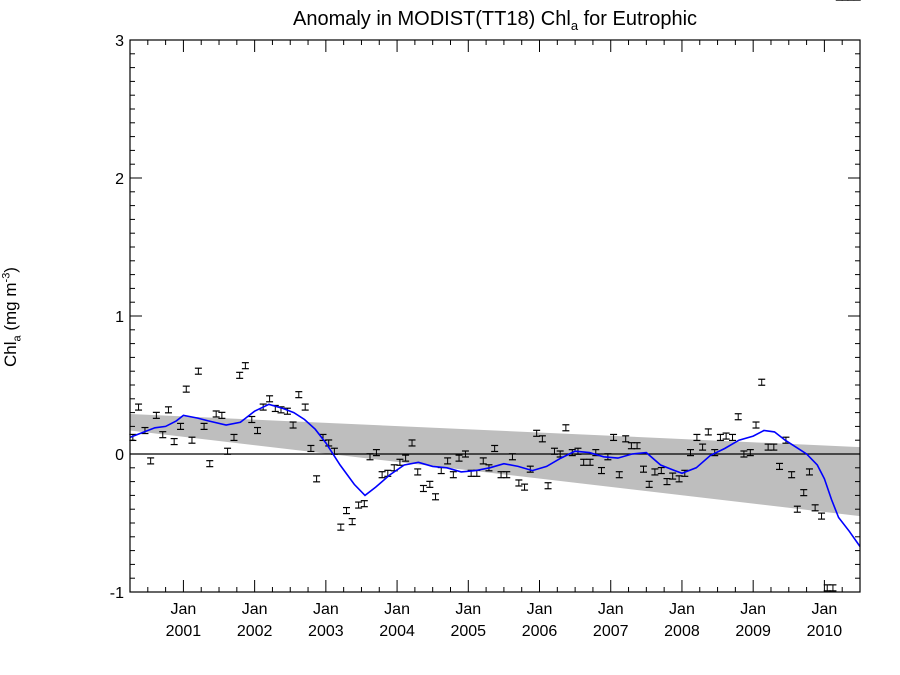 Image resolution: width=900 pixels, height=675 pixels. I want to click on y-tick-label: 0, so click(119, 455).